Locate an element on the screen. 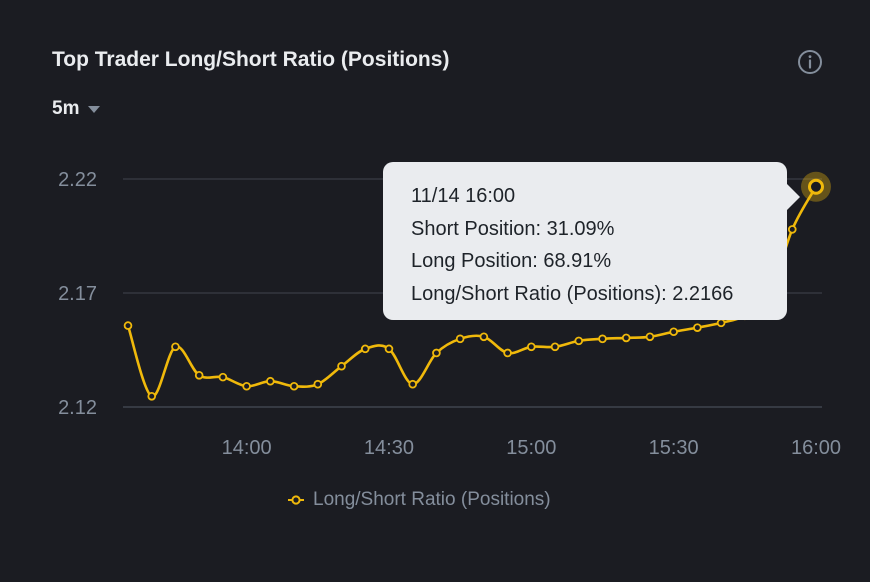 The width and height of the screenshot is (870, 582). y-tick-label: 2.22 is located at coordinates (77, 180).